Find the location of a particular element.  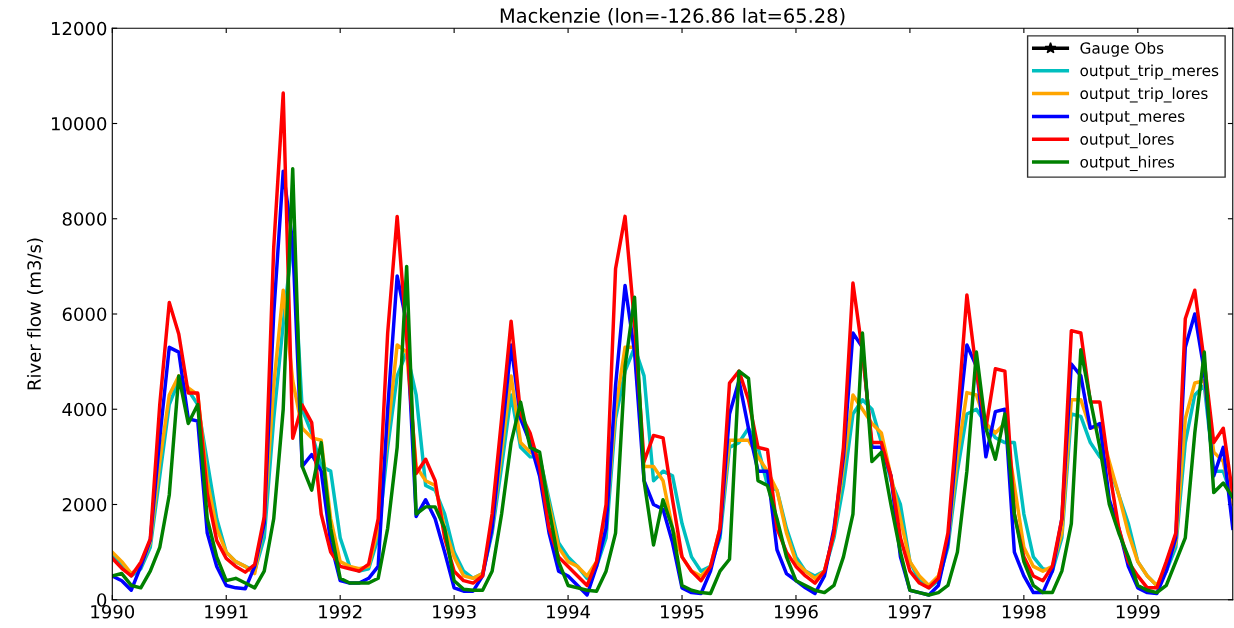

legend-label: output_trip_meres is located at coordinates (1149, 72).